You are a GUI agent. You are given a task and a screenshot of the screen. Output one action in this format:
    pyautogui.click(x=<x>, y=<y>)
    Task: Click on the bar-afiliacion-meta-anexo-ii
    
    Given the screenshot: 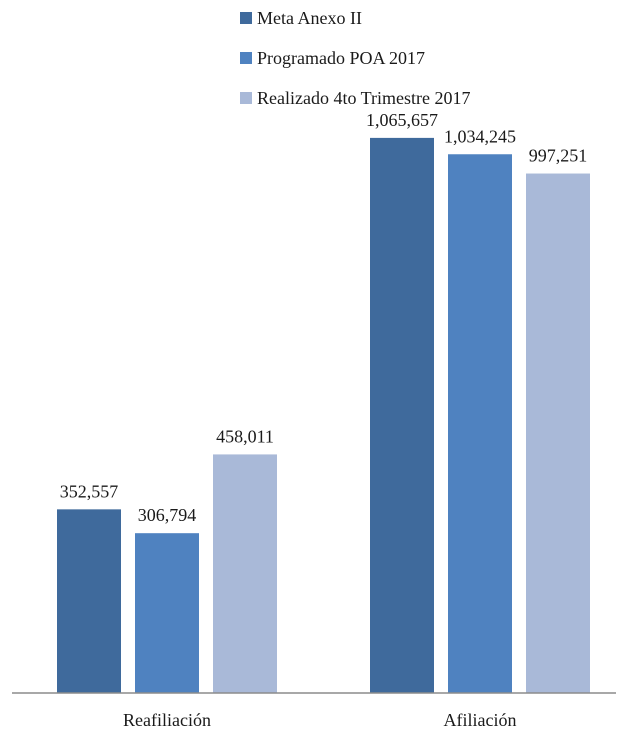 What is the action you would take?
    pyautogui.click(x=402, y=415)
    